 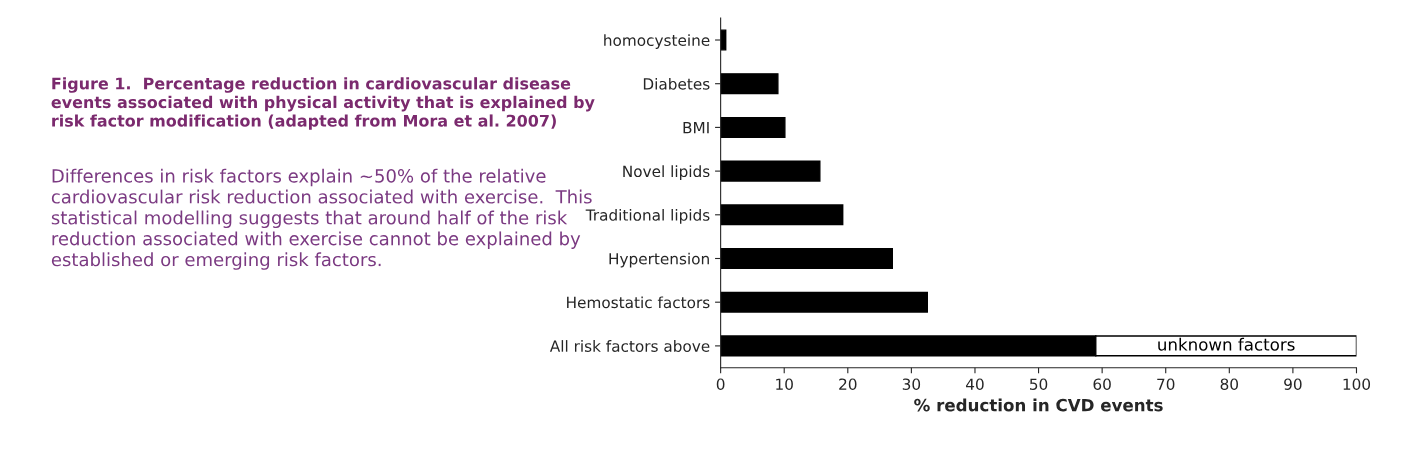 I want to click on x-tick-label: 80, so click(x=1229, y=384).